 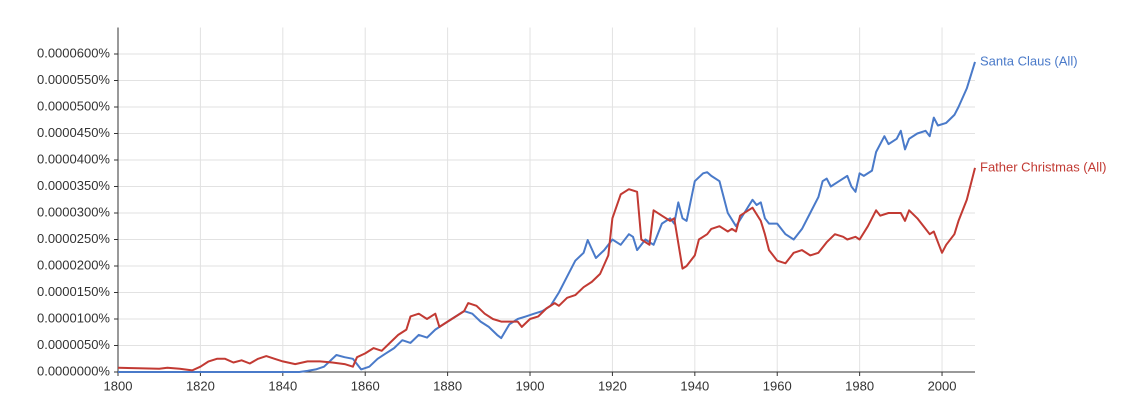 I want to click on y-tick-label: 0.0000450%, so click(x=73, y=132).